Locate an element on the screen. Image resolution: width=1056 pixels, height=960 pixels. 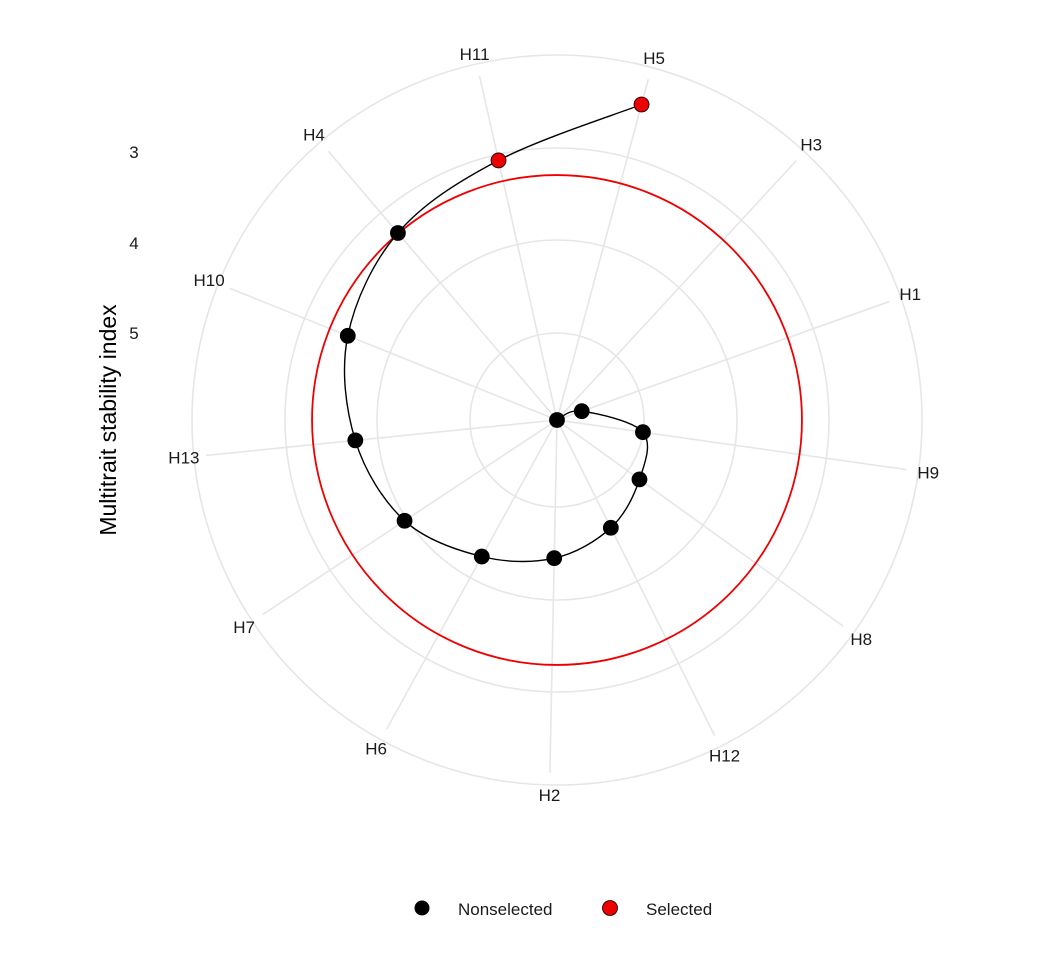
series-line is located at coordinates (496, 333).